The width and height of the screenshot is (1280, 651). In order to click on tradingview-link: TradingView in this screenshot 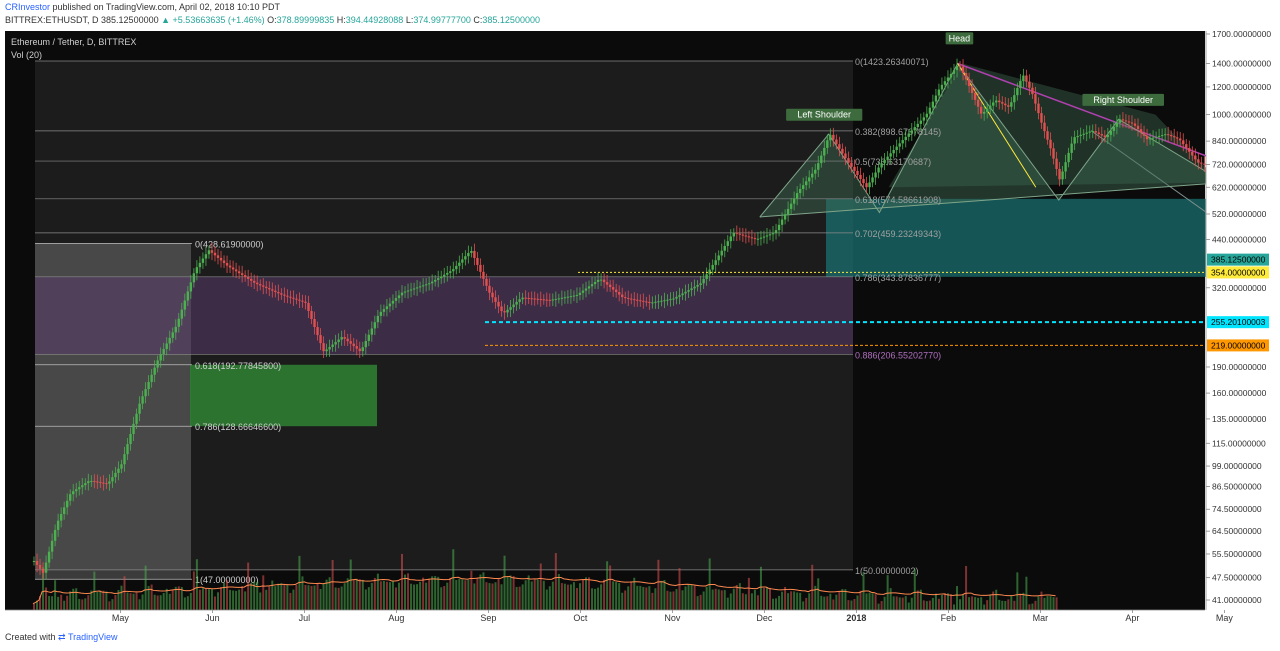, I will do `click(92, 637)`.